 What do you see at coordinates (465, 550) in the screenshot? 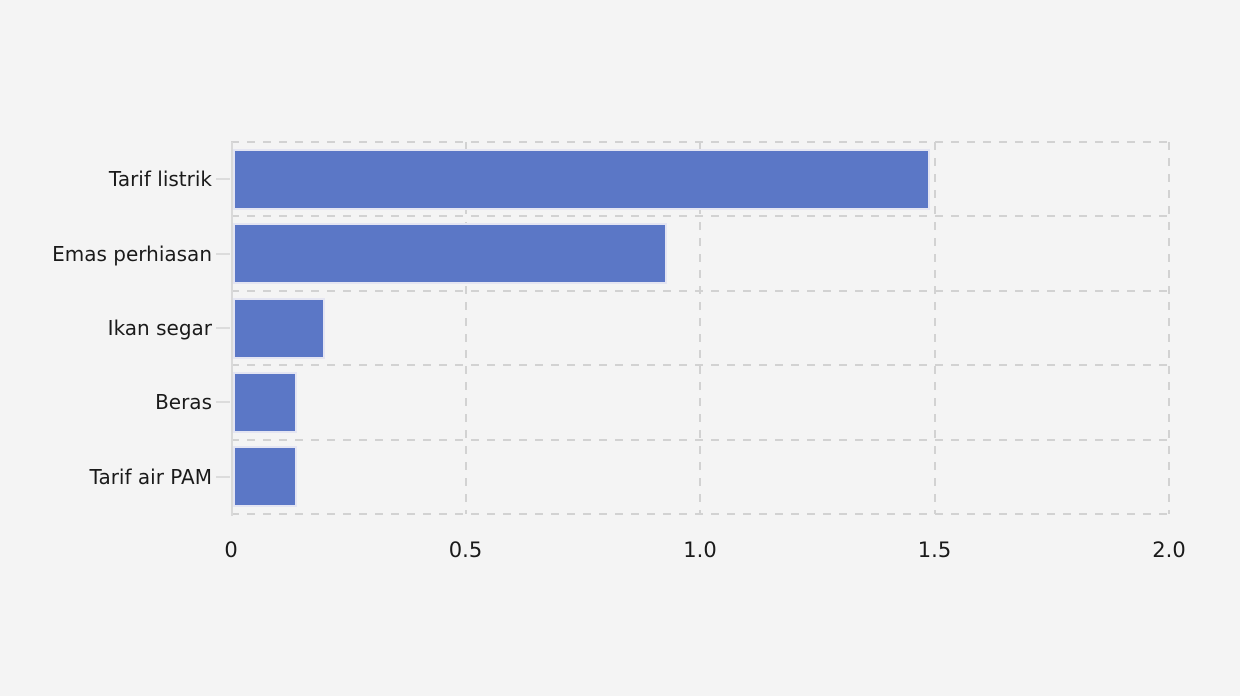
I see `x-axis-label: 0.5` at bounding box center [465, 550].